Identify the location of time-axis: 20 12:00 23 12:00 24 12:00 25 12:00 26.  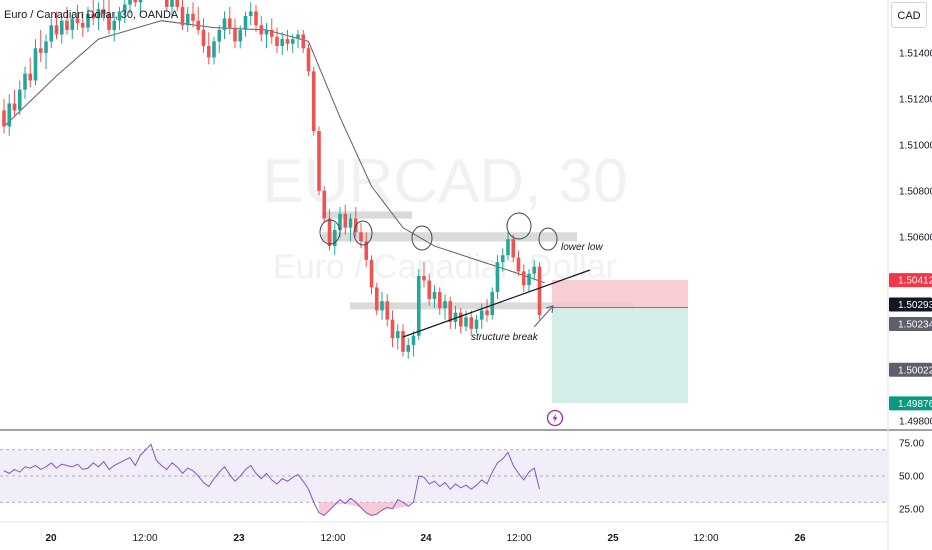
(425, 538).